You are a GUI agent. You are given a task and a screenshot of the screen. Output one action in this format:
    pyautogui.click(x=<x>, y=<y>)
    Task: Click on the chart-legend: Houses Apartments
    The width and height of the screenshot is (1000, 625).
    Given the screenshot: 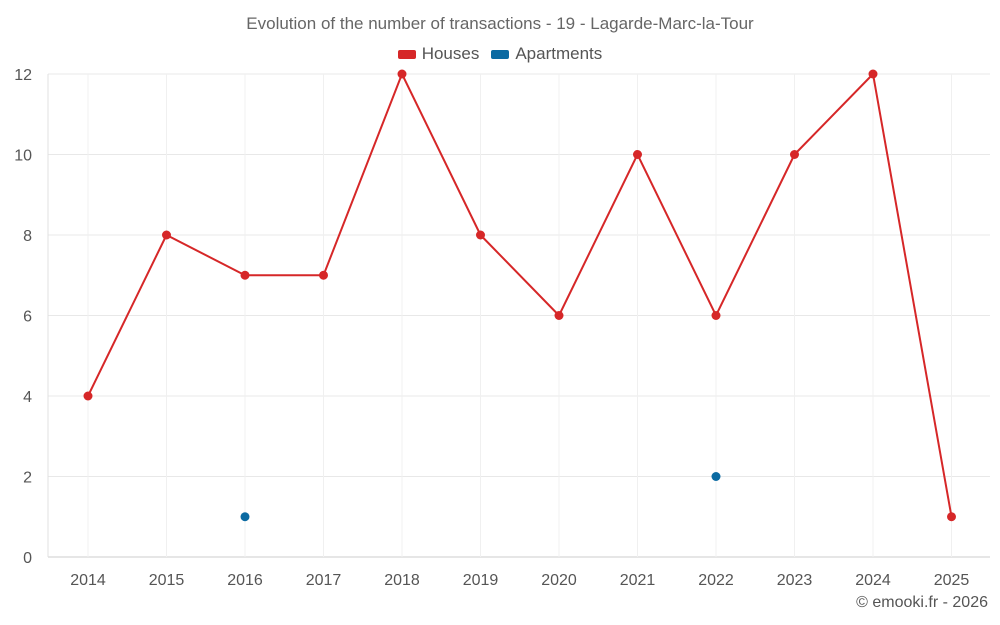 What is the action you would take?
    pyautogui.click(x=500, y=54)
    